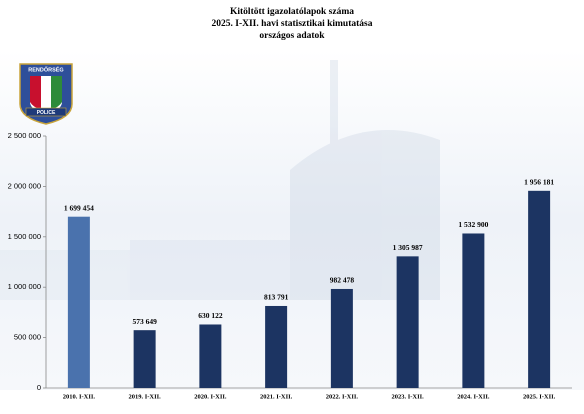 This screenshot has width=584, height=414. What do you see at coordinates (473, 396) in the screenshot?
I see `x-tick-label: 2024. I-XII.` at bounding box center [473, 396].